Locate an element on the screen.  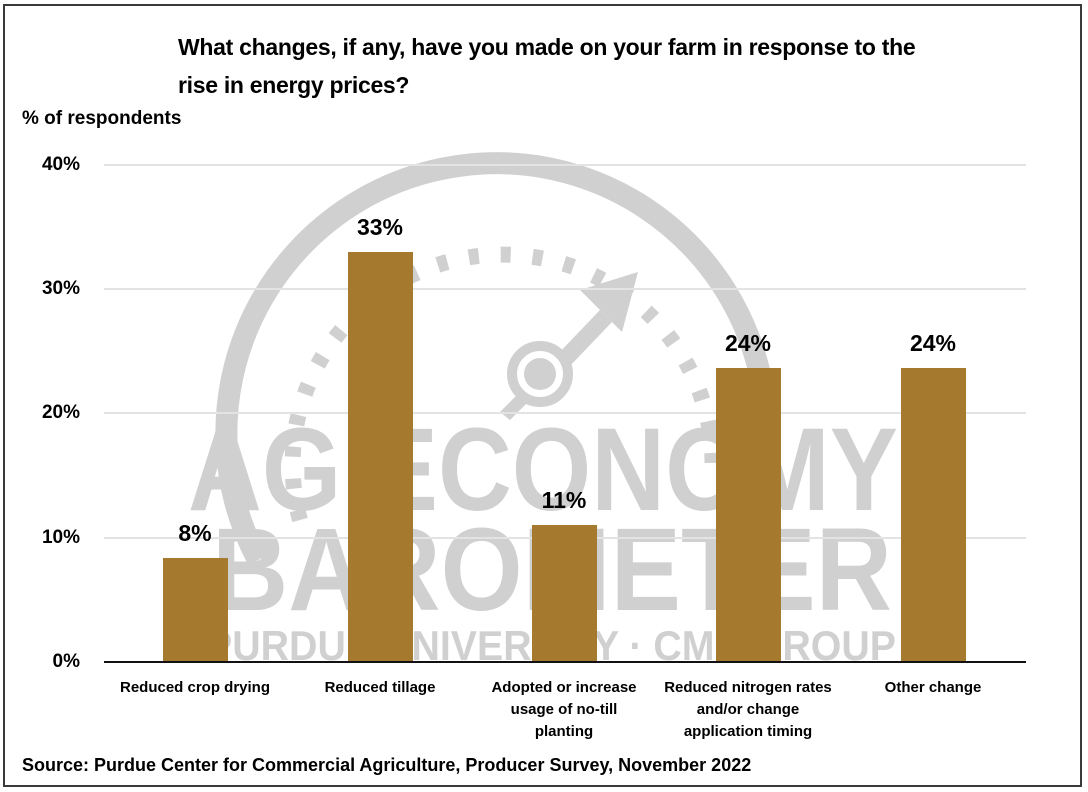
y-axis-label: % of respondents is located at coordinates (102, 118).